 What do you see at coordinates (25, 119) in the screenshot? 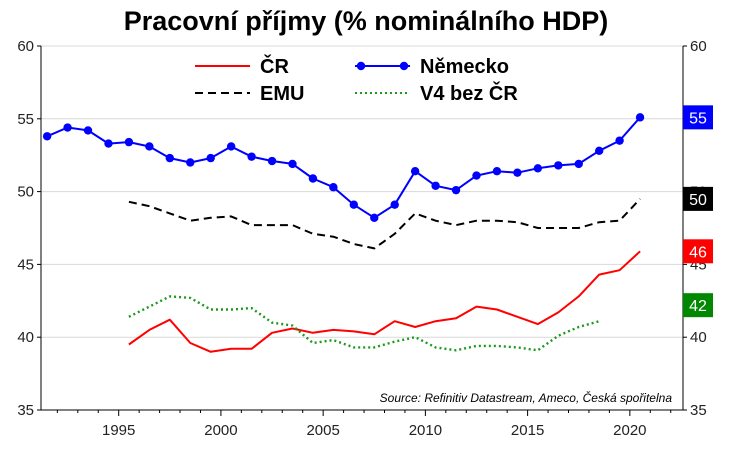
I see `y-tick-label: 55` at bounding box center [25, 119].